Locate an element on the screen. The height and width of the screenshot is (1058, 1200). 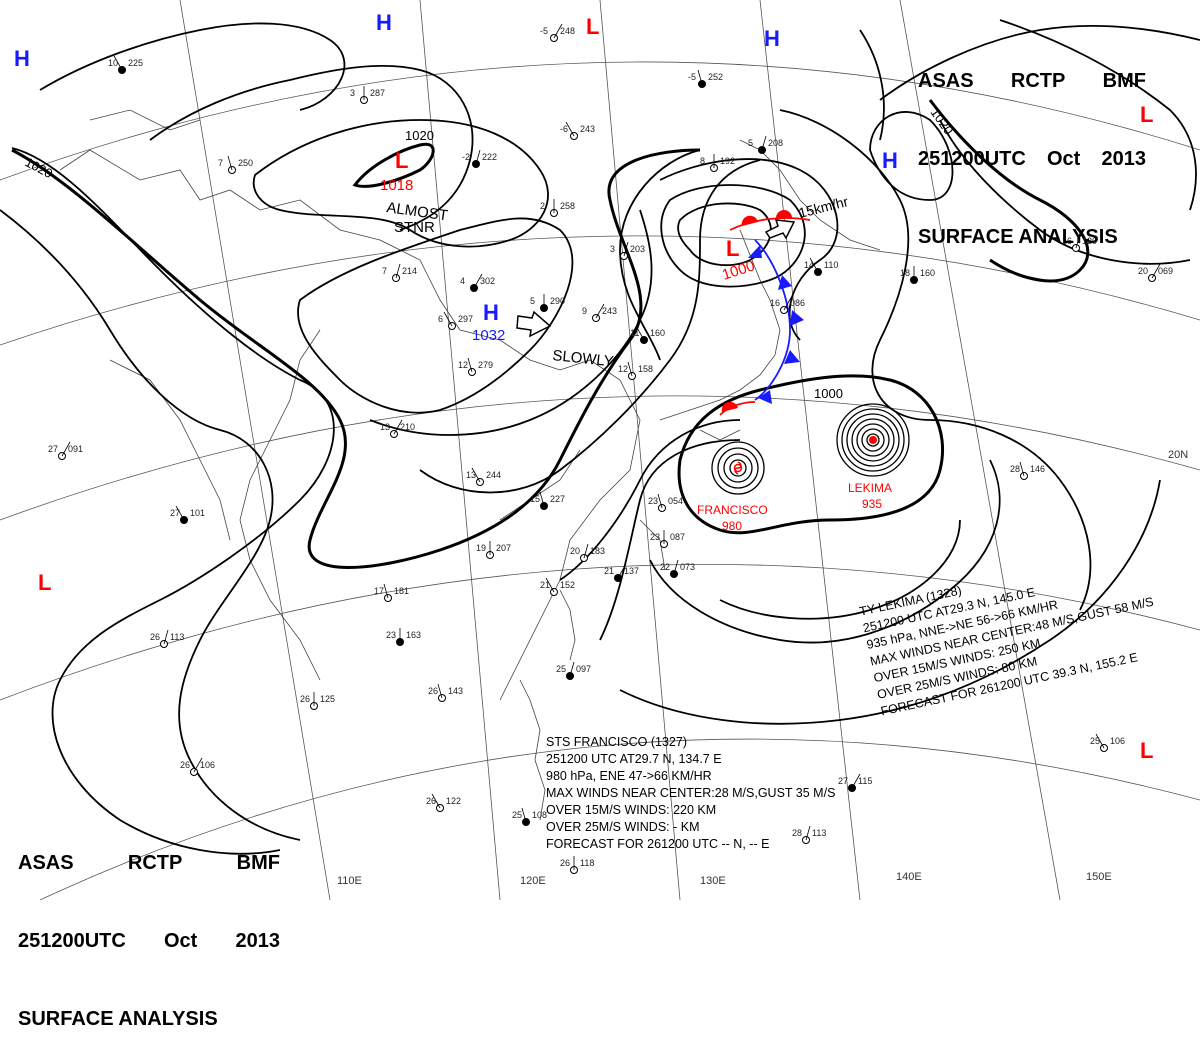
header-title: SURFACE ANALYSIS is located at coordinates (1018, 237).